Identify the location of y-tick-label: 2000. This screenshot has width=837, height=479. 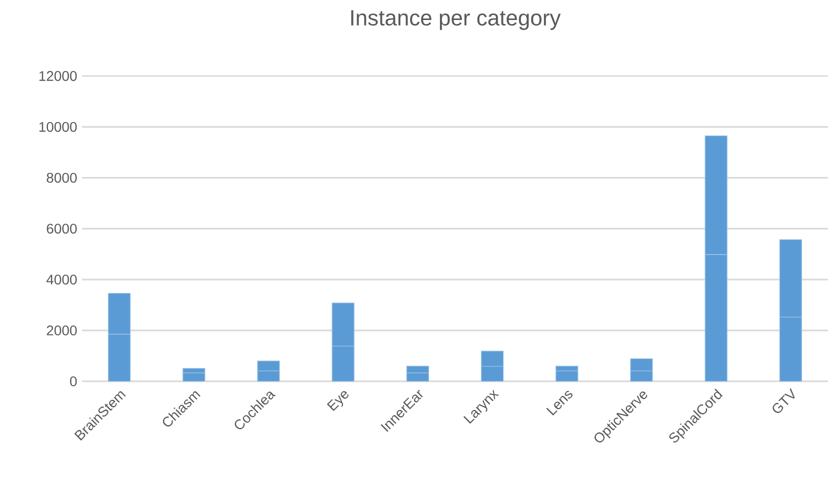
(61, 331).